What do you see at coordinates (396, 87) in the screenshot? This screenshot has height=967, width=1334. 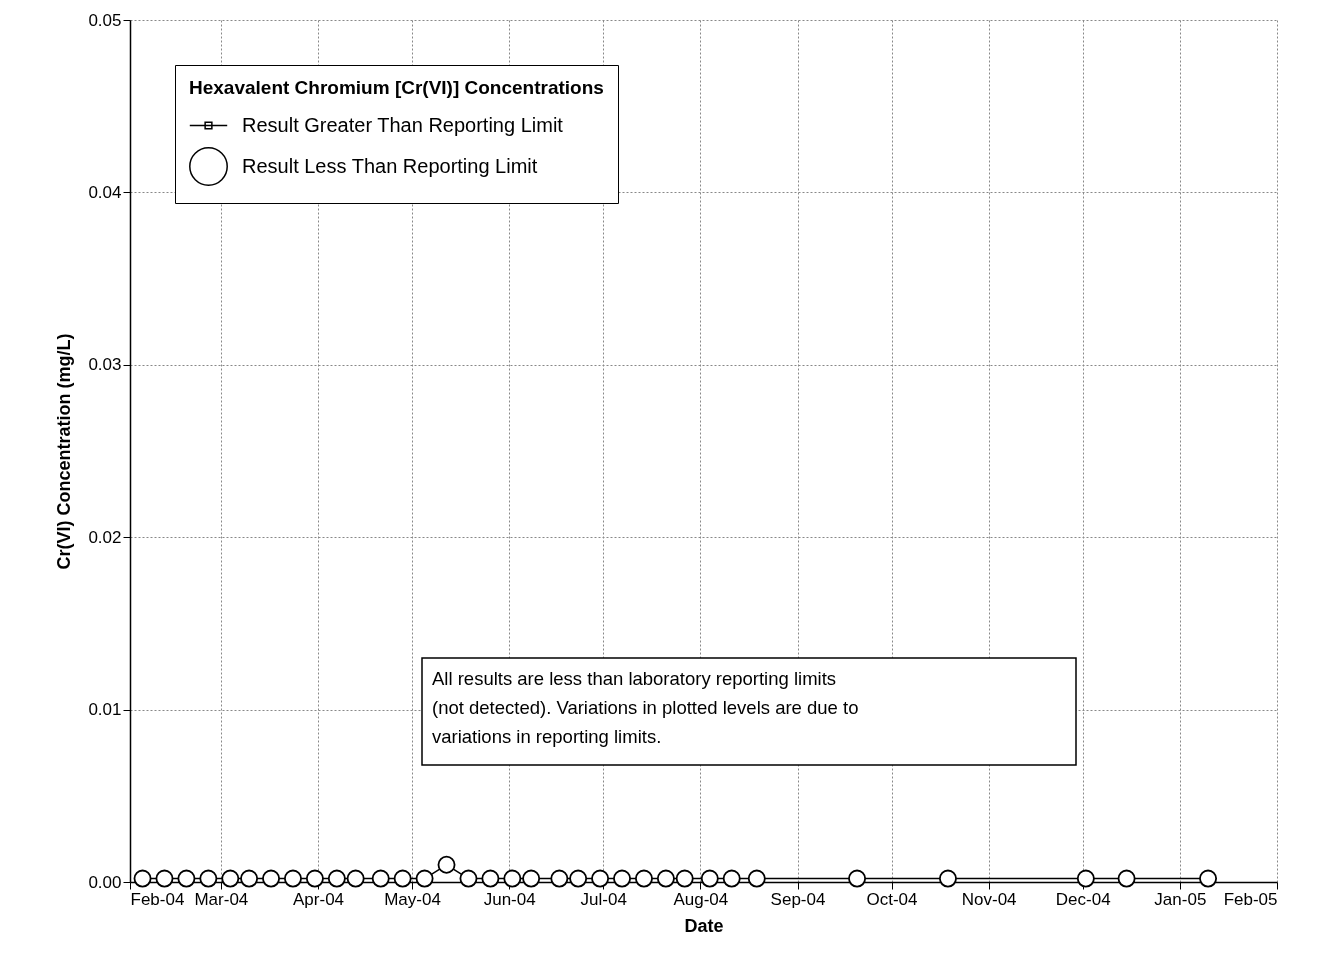 I see `legend-title: Hexavalent Chromium [Cr(VI)] Concentrations` at bounding box center [396, 87].